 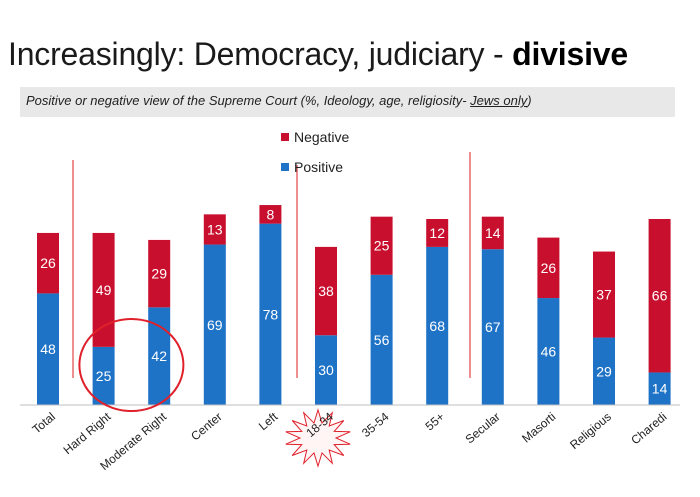 I want to click on bar-negative-charedi, so click(x=659, y=296).